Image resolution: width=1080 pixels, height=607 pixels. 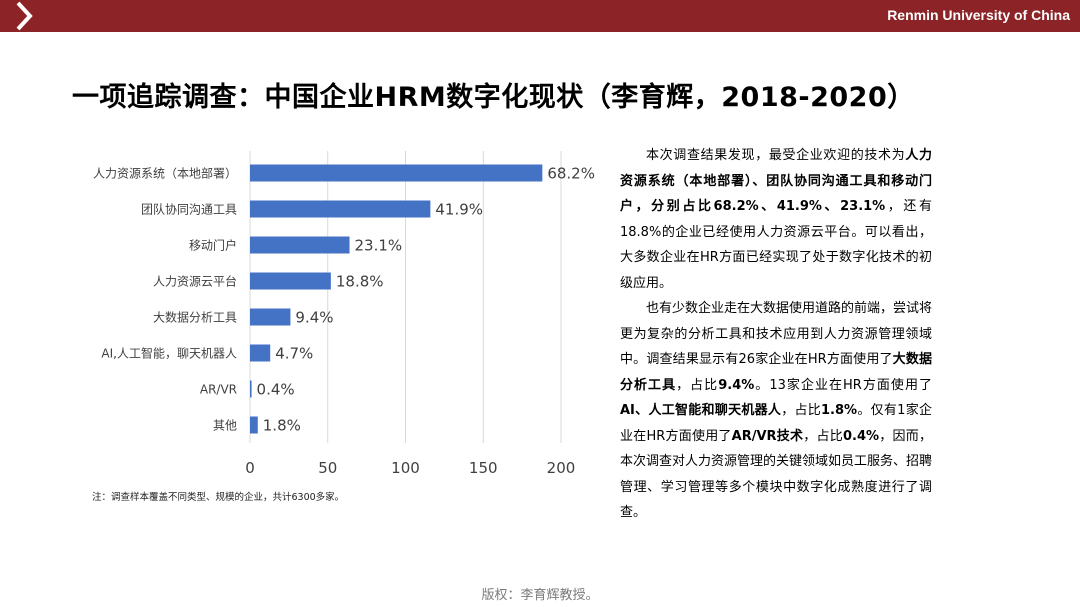 I want to click on data-label: 18.8%, so click(x=360, y=282).